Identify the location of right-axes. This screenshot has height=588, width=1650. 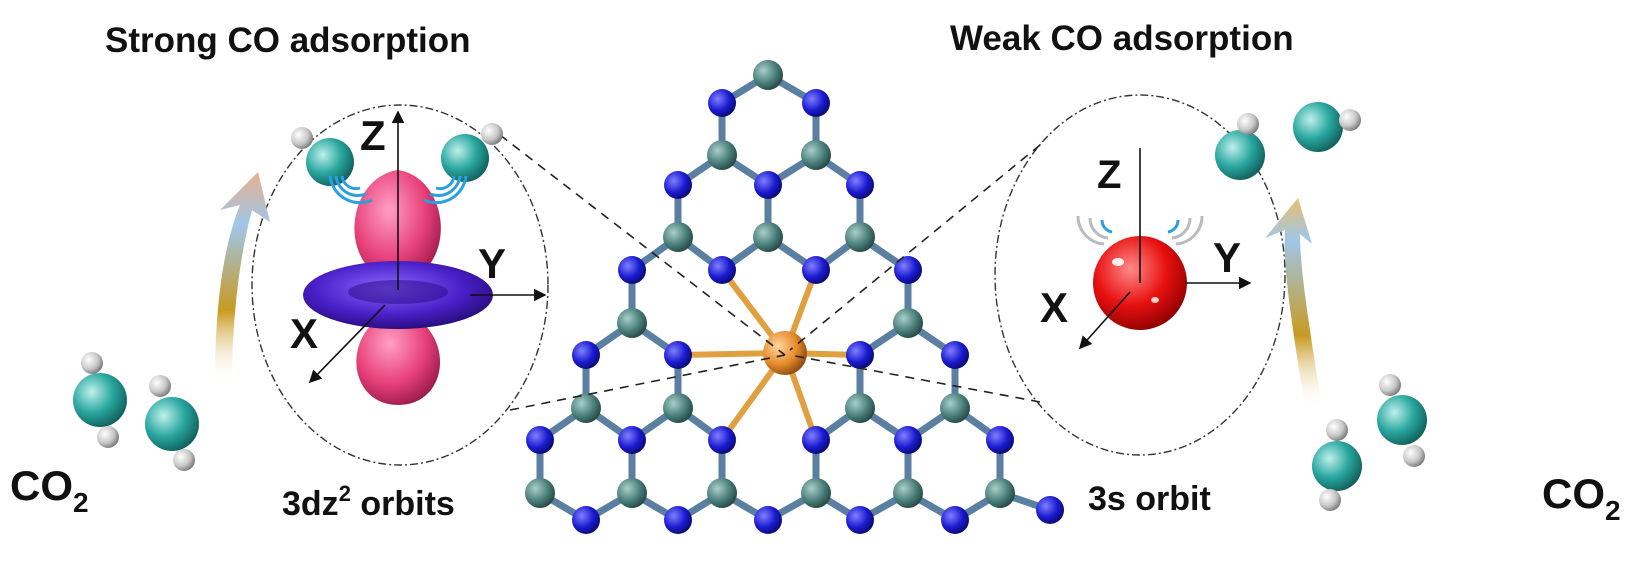
(1165, 249).